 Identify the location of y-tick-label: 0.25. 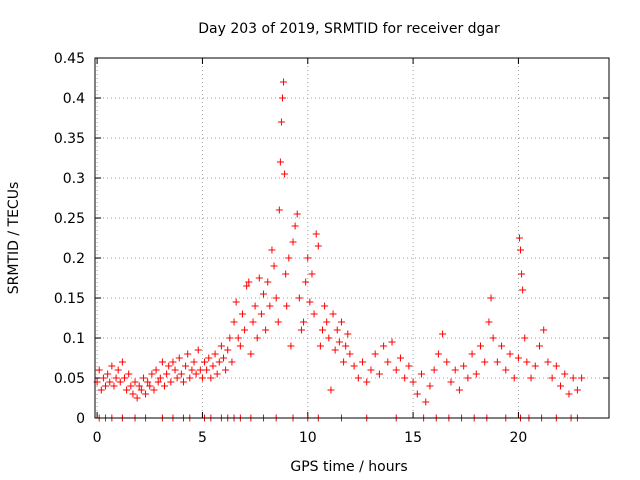
(69, 219).